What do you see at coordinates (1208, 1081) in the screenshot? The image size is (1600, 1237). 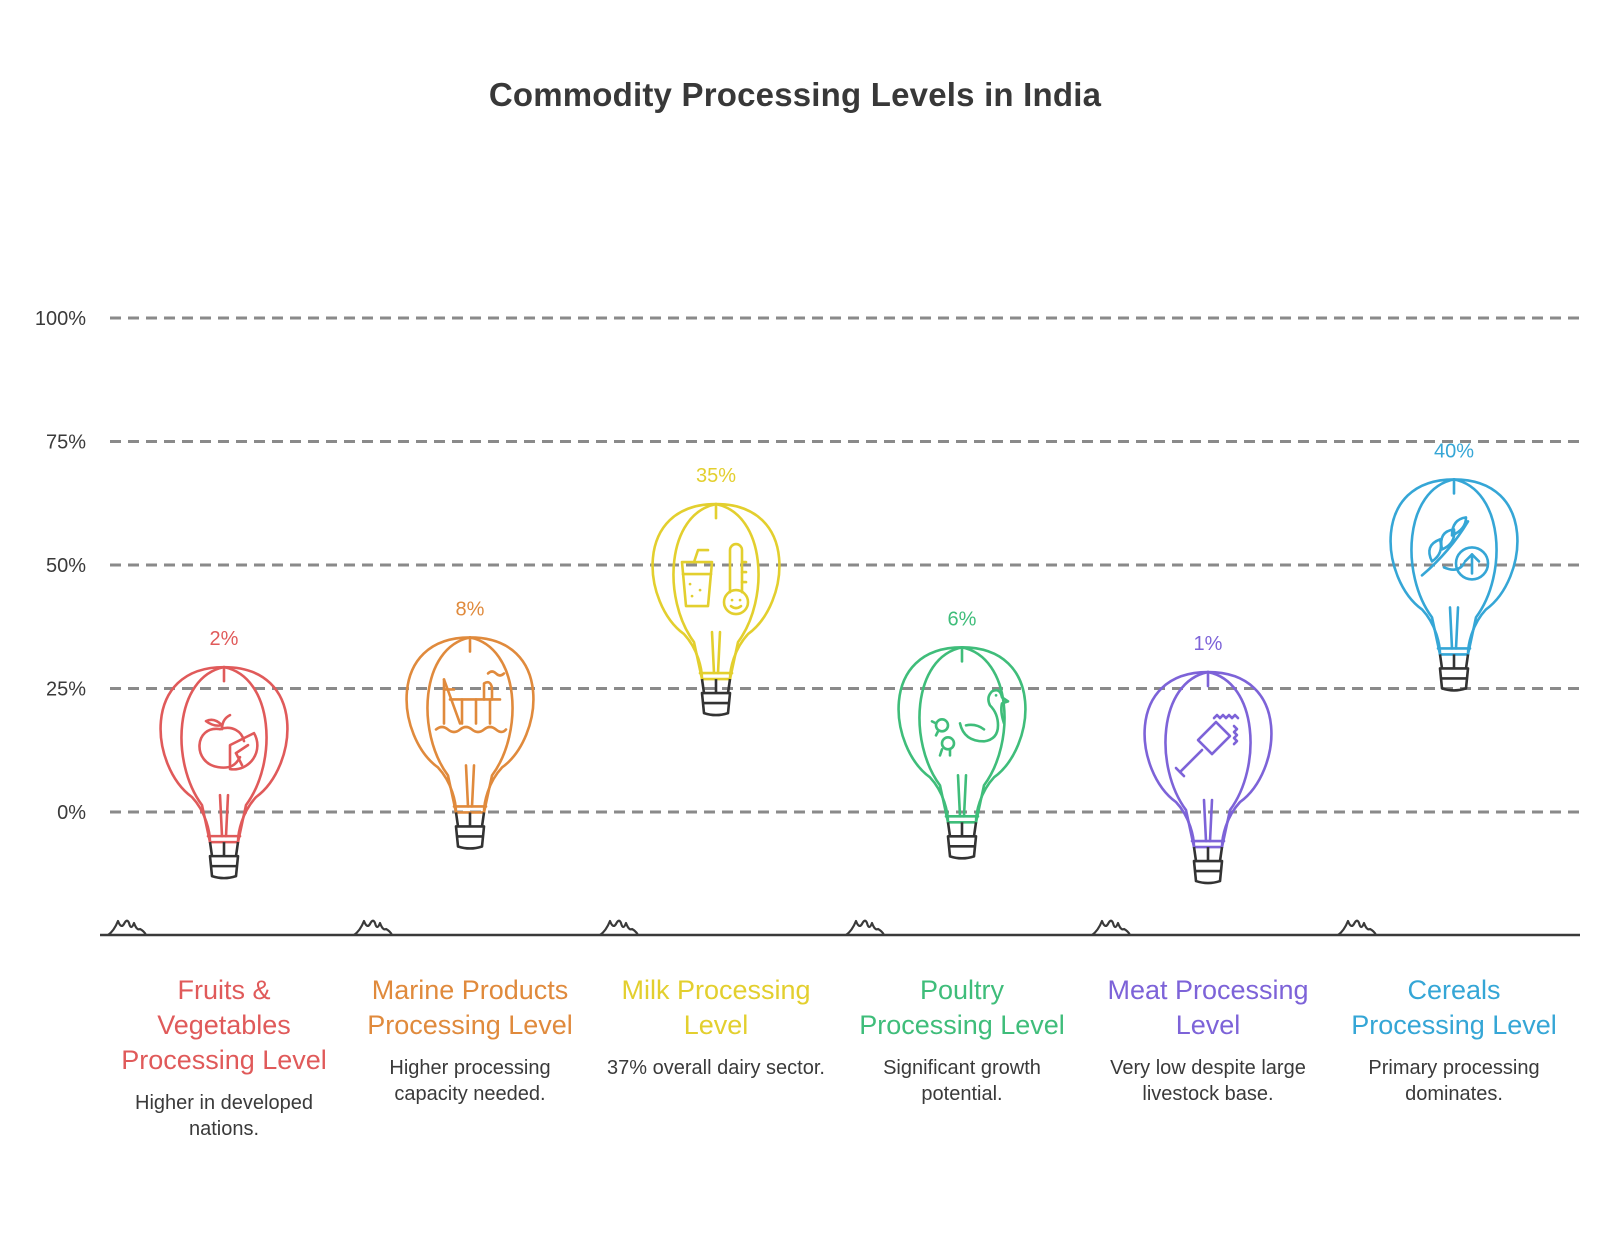 I see `category-description: Very low despite large livestock base.` at bounding box center [1208, 1081].